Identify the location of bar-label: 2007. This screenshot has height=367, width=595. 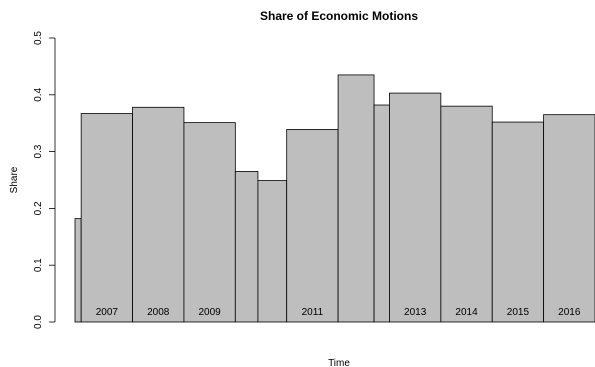
(107, 312).